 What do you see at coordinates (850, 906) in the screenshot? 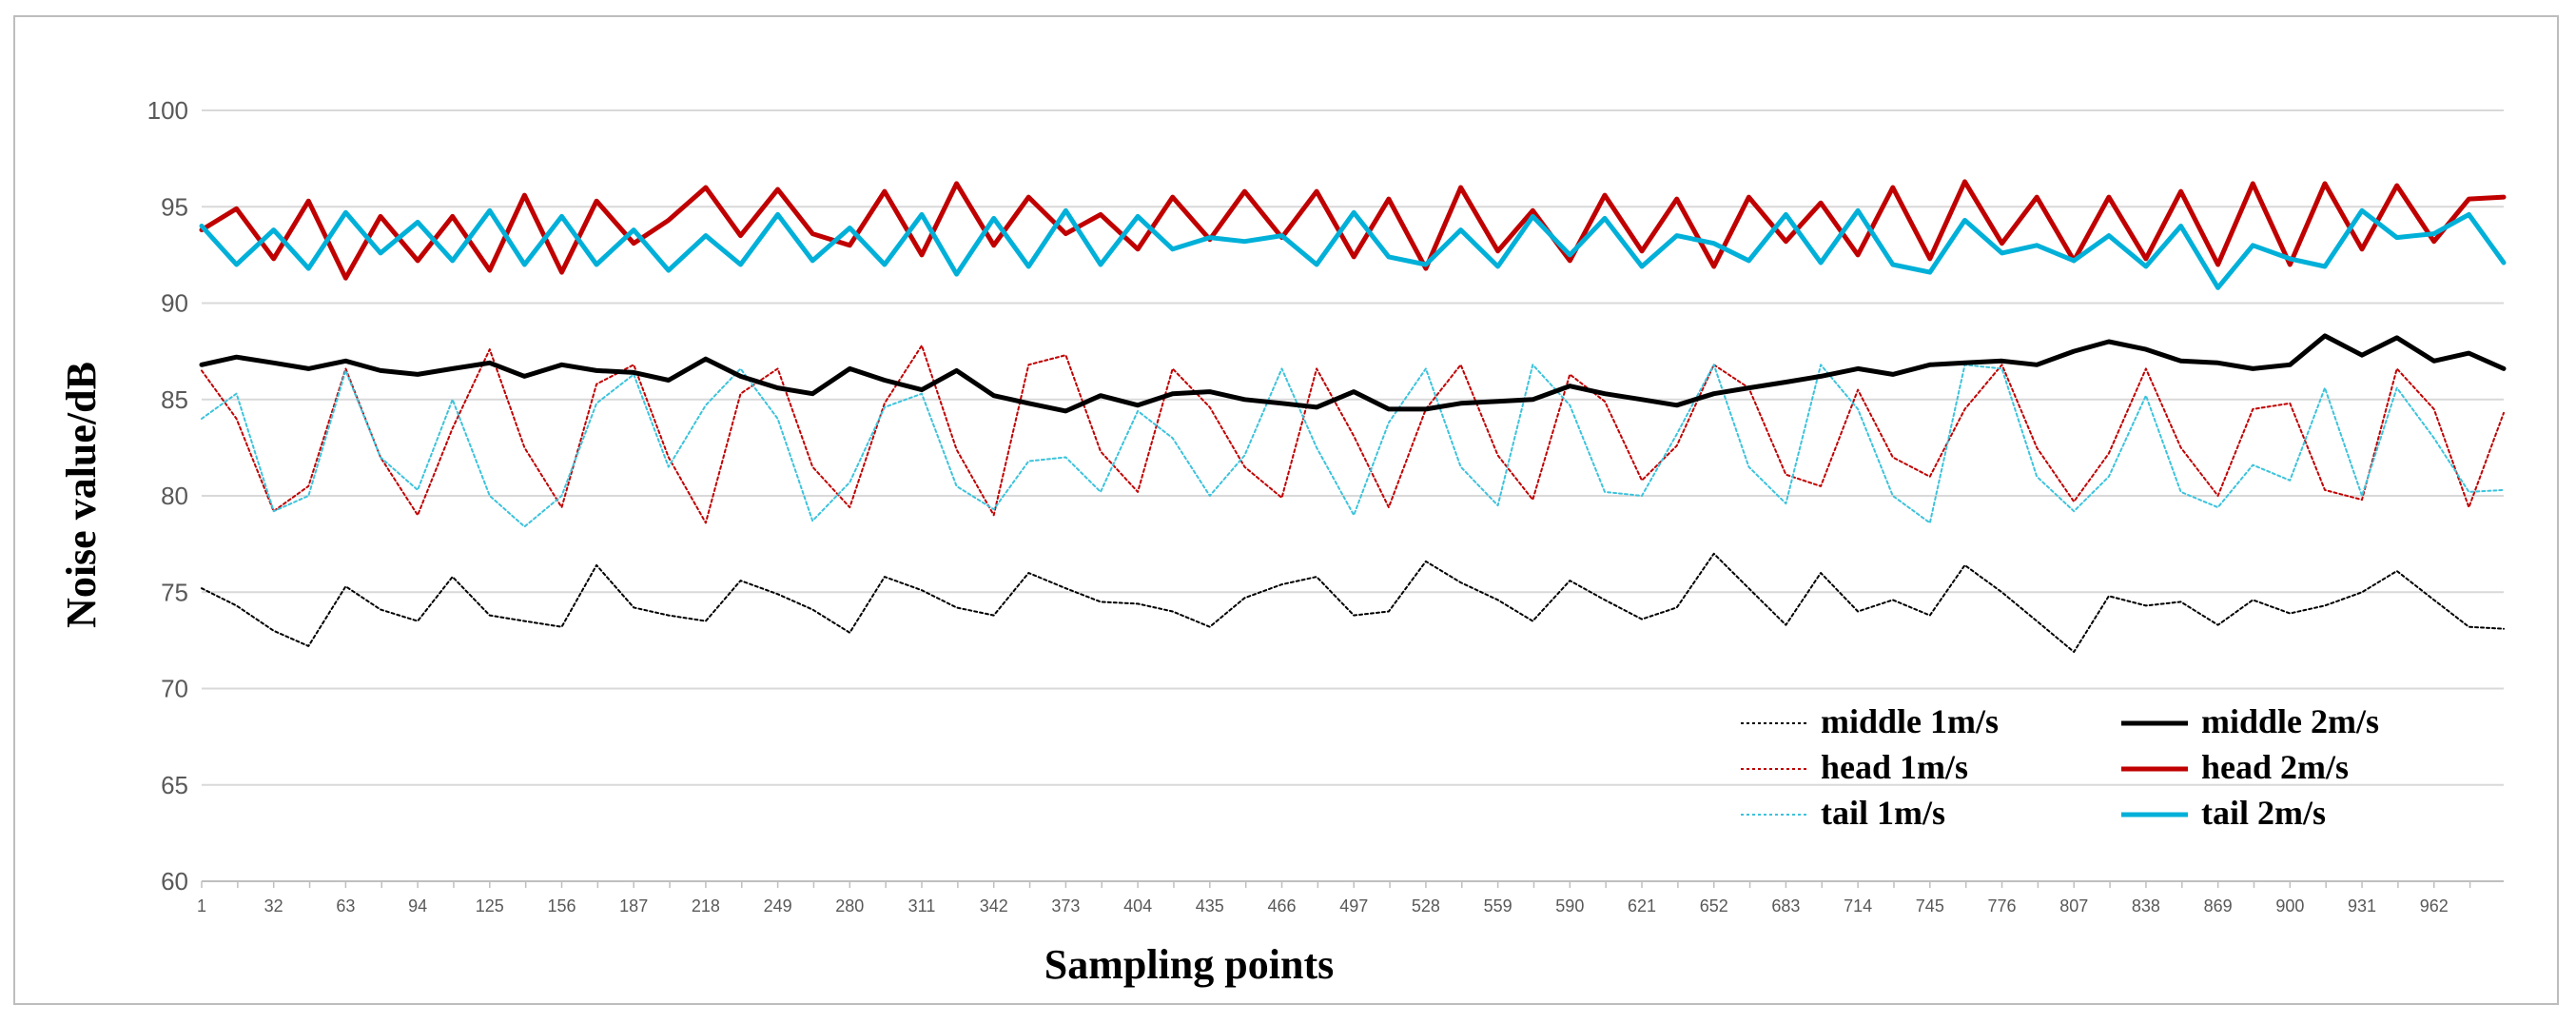
I see `x-tick-label: 280` at bounding box center [850, 906].